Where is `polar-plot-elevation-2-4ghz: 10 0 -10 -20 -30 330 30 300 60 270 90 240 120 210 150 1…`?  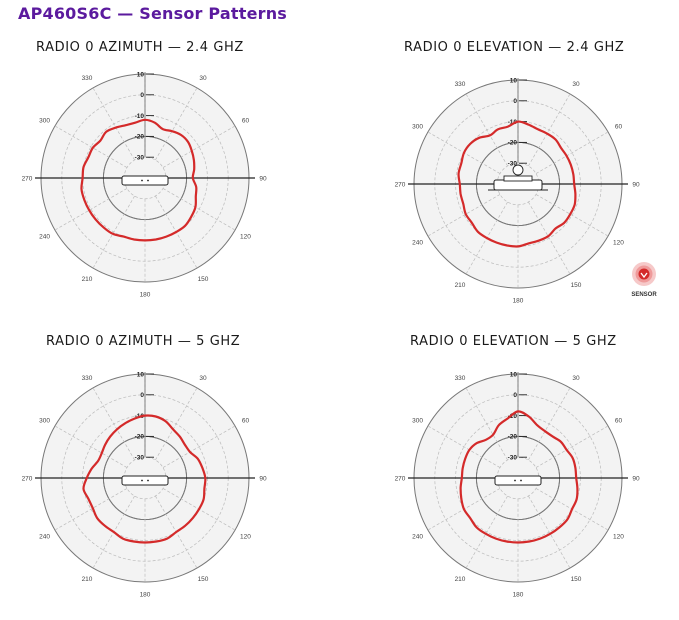 polar-plot-elevation-2-4ghz: 10 0 -10 -20 -30 330 30 300 60 270 90 240 120 210 150 1… is located at coordinates (526, 191).